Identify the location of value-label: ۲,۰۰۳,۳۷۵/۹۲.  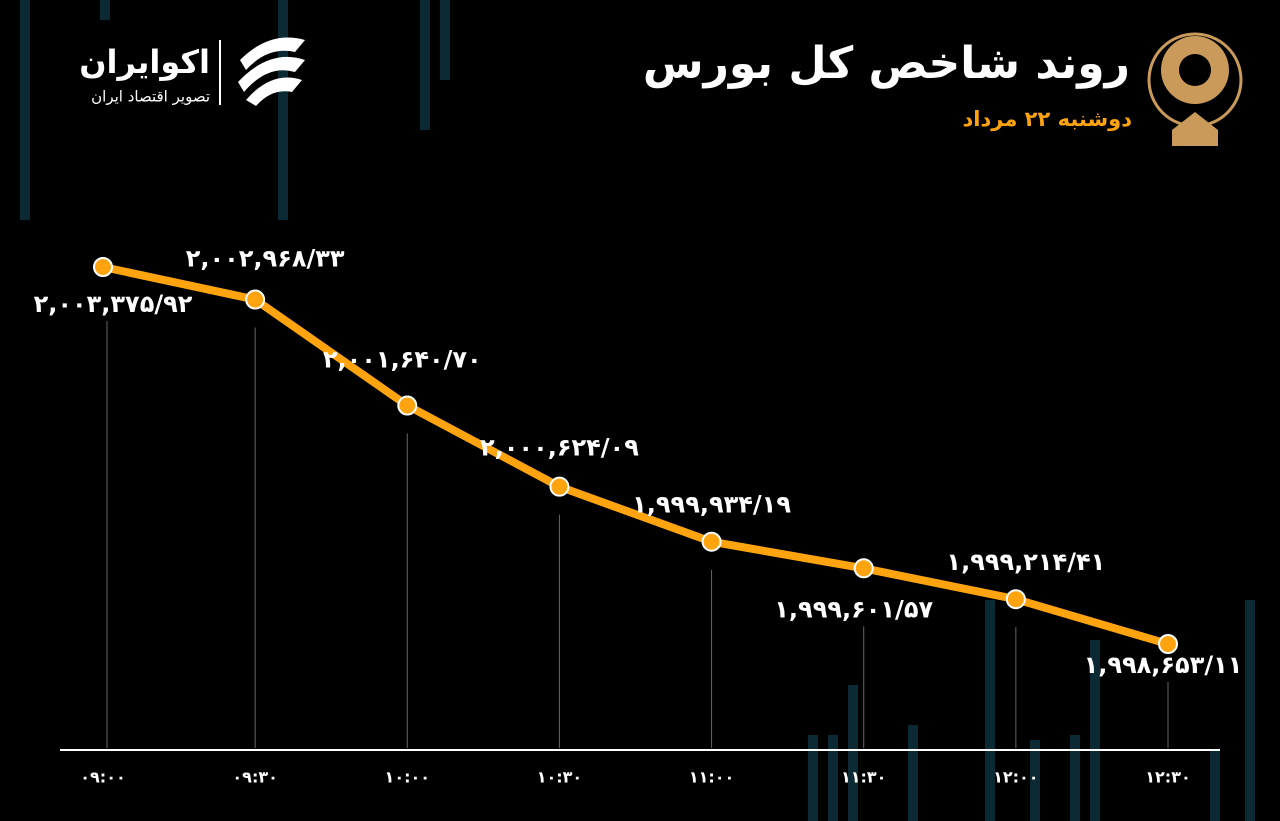
(113, 304).